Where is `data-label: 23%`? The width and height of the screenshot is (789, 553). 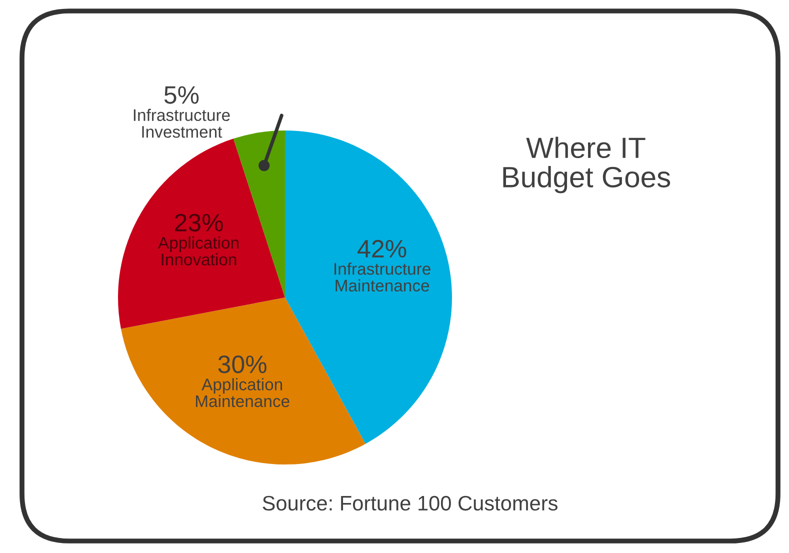 data-label: 23% is located at coordinates (198, 223).